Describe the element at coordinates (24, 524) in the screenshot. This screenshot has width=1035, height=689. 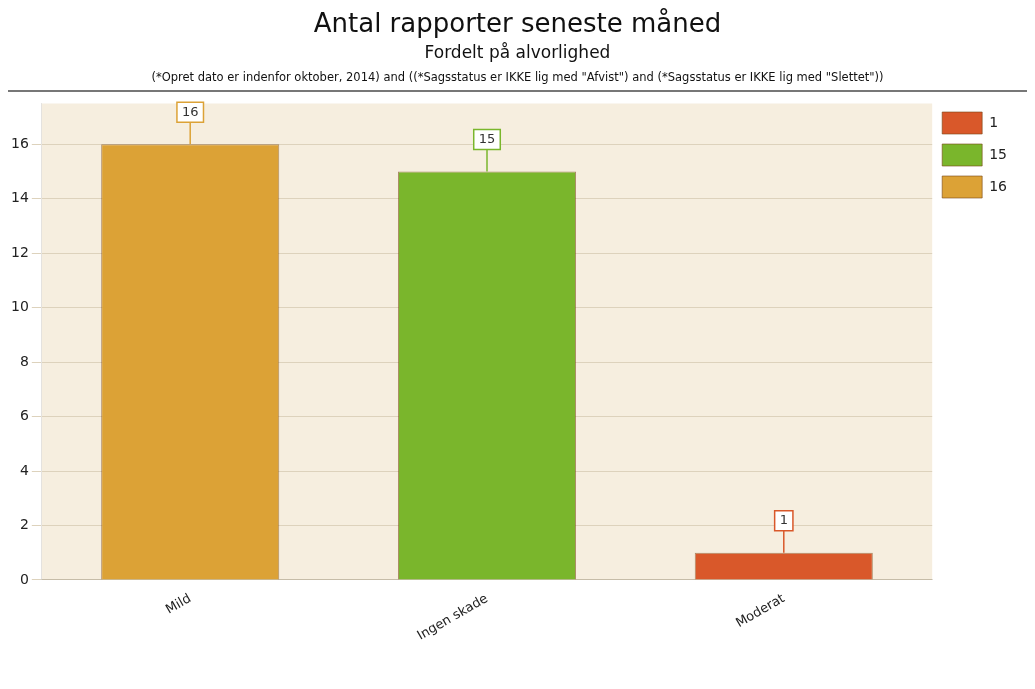
I see `y-tick-label: 2` at that location.